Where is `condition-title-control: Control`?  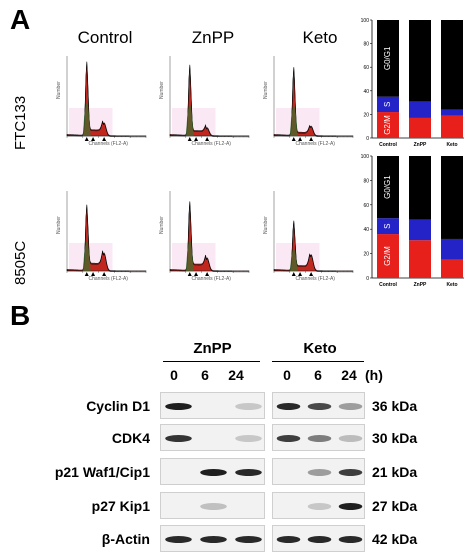 condition-title-control: Control is located at coordinates (105, 37).